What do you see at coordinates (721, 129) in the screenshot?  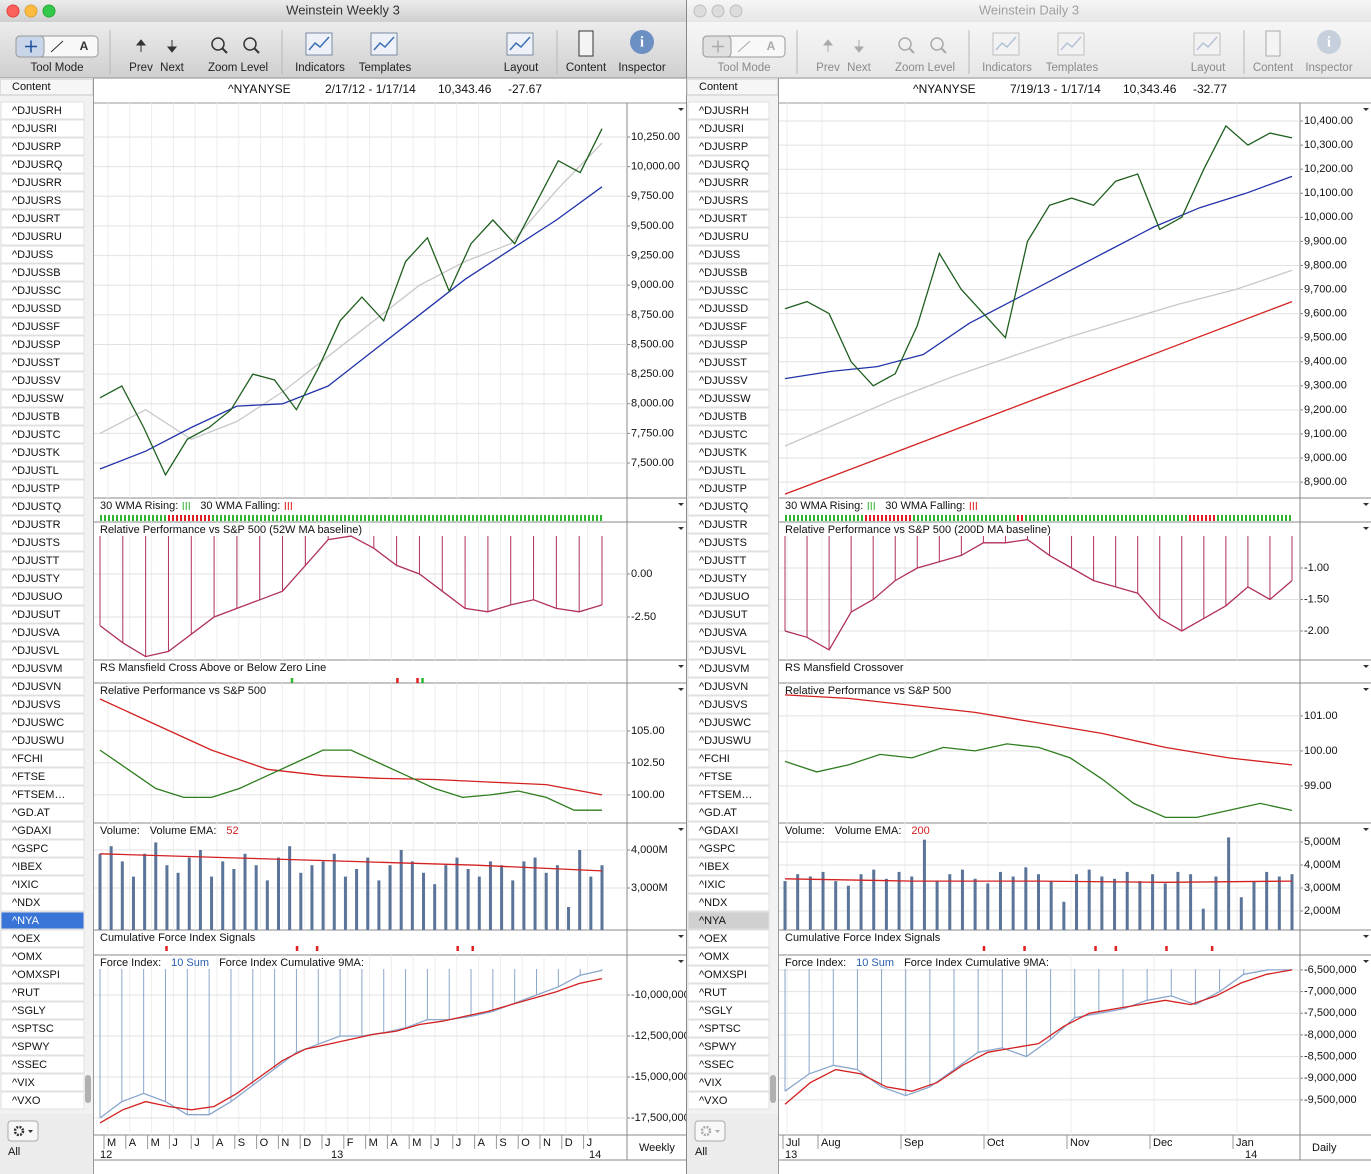 I see `symbol-item: ^DJUSRI` at bounding box center [721, 129].